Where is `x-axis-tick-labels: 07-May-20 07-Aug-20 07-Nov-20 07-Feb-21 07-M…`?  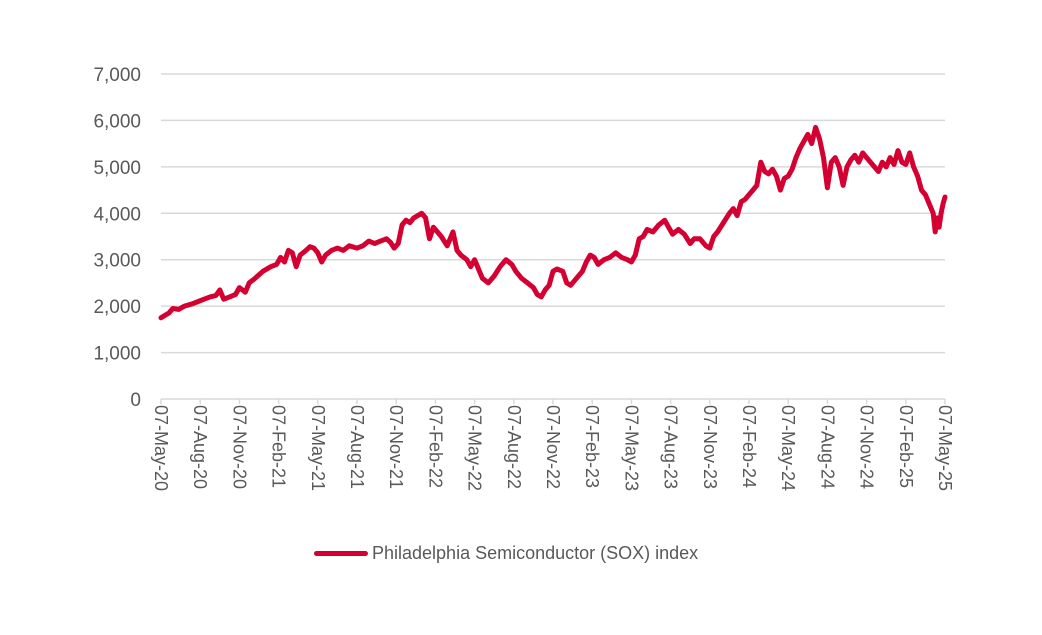 x-axis-tick-labels: 07-May-20 07-Aug-20 07-Nov-20 07-Feb-21 07-M… is located at coordinates (553, 448).